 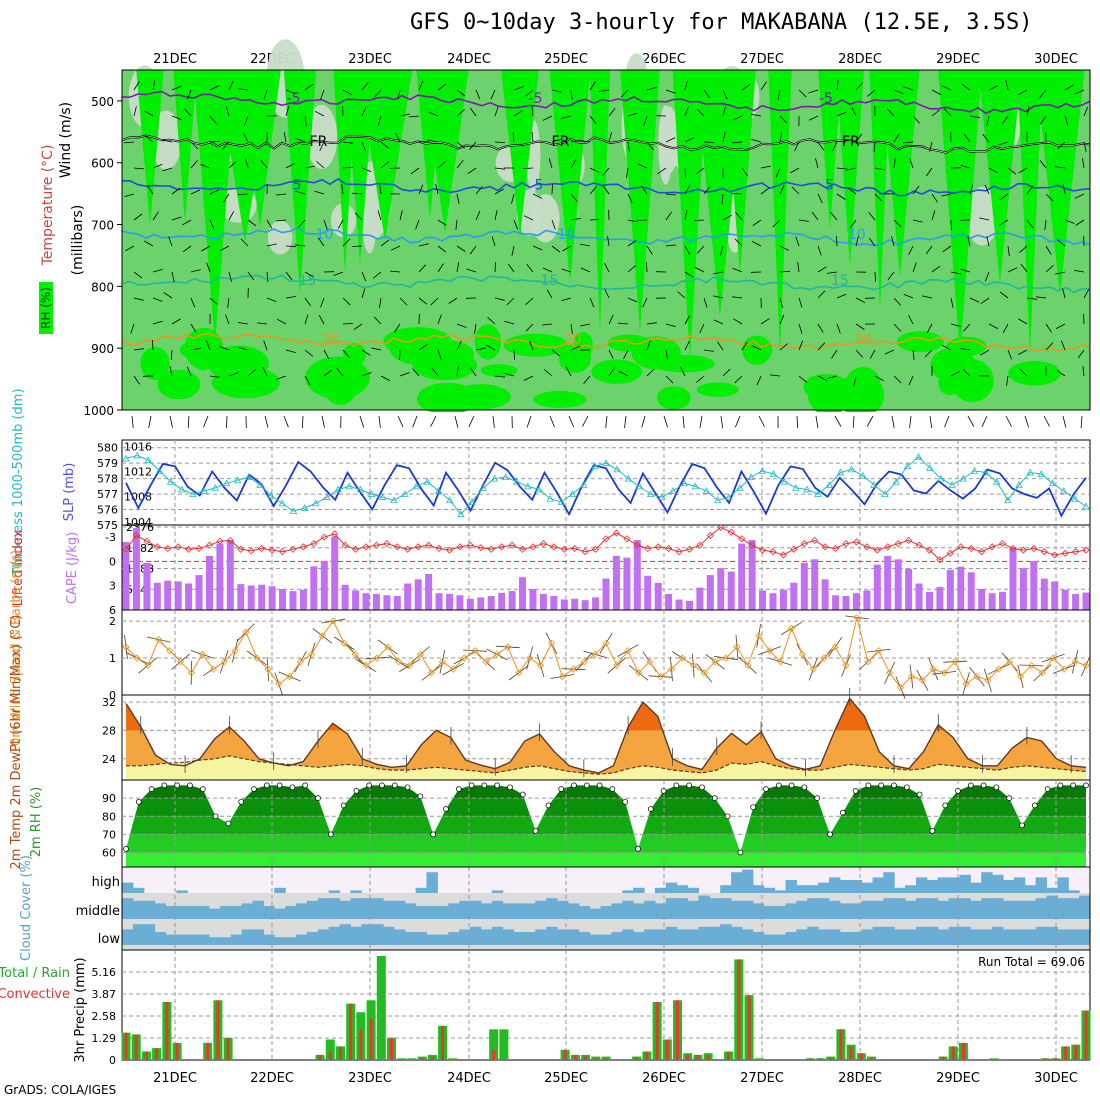 I want to click on rh-band, so click(x=606, y=859).